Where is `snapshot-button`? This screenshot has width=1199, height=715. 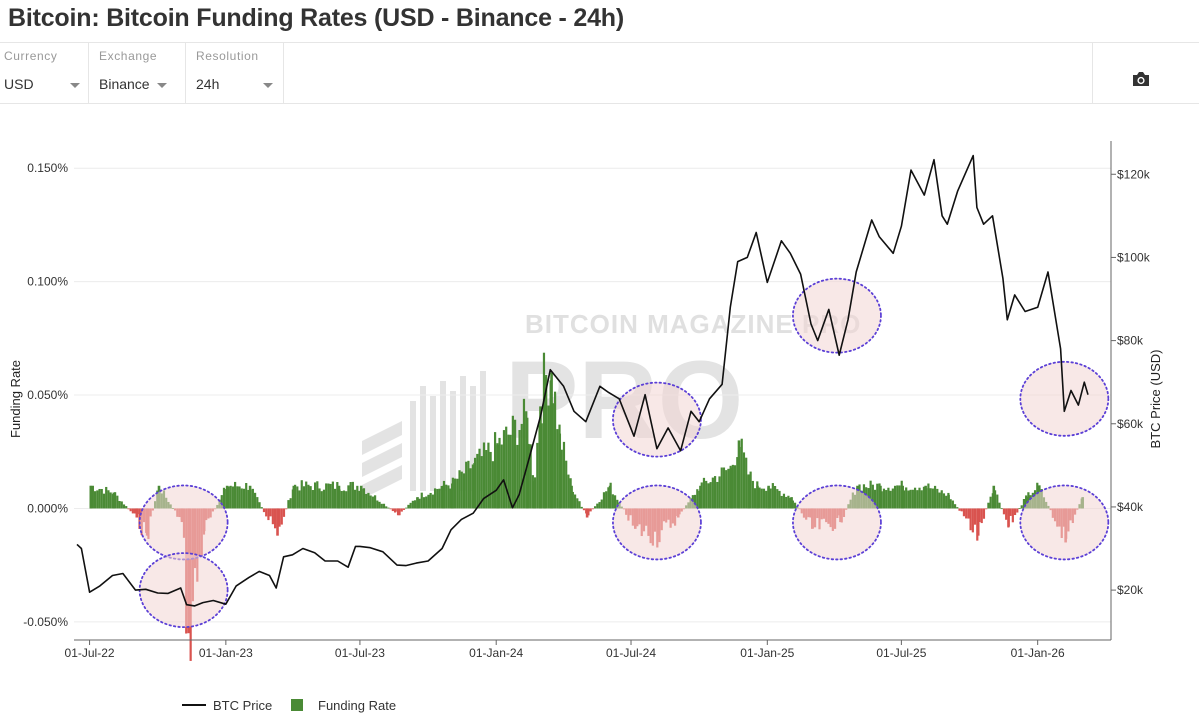
snapshot-button is located at coordinates (1145, 73).